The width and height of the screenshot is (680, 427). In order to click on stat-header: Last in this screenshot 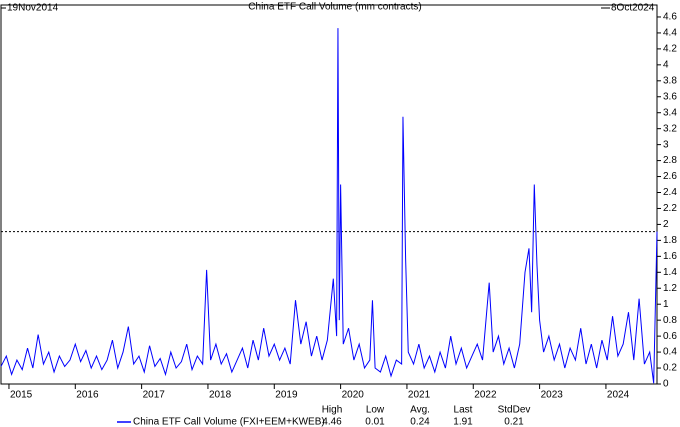, I will do `click(463, 410)`.